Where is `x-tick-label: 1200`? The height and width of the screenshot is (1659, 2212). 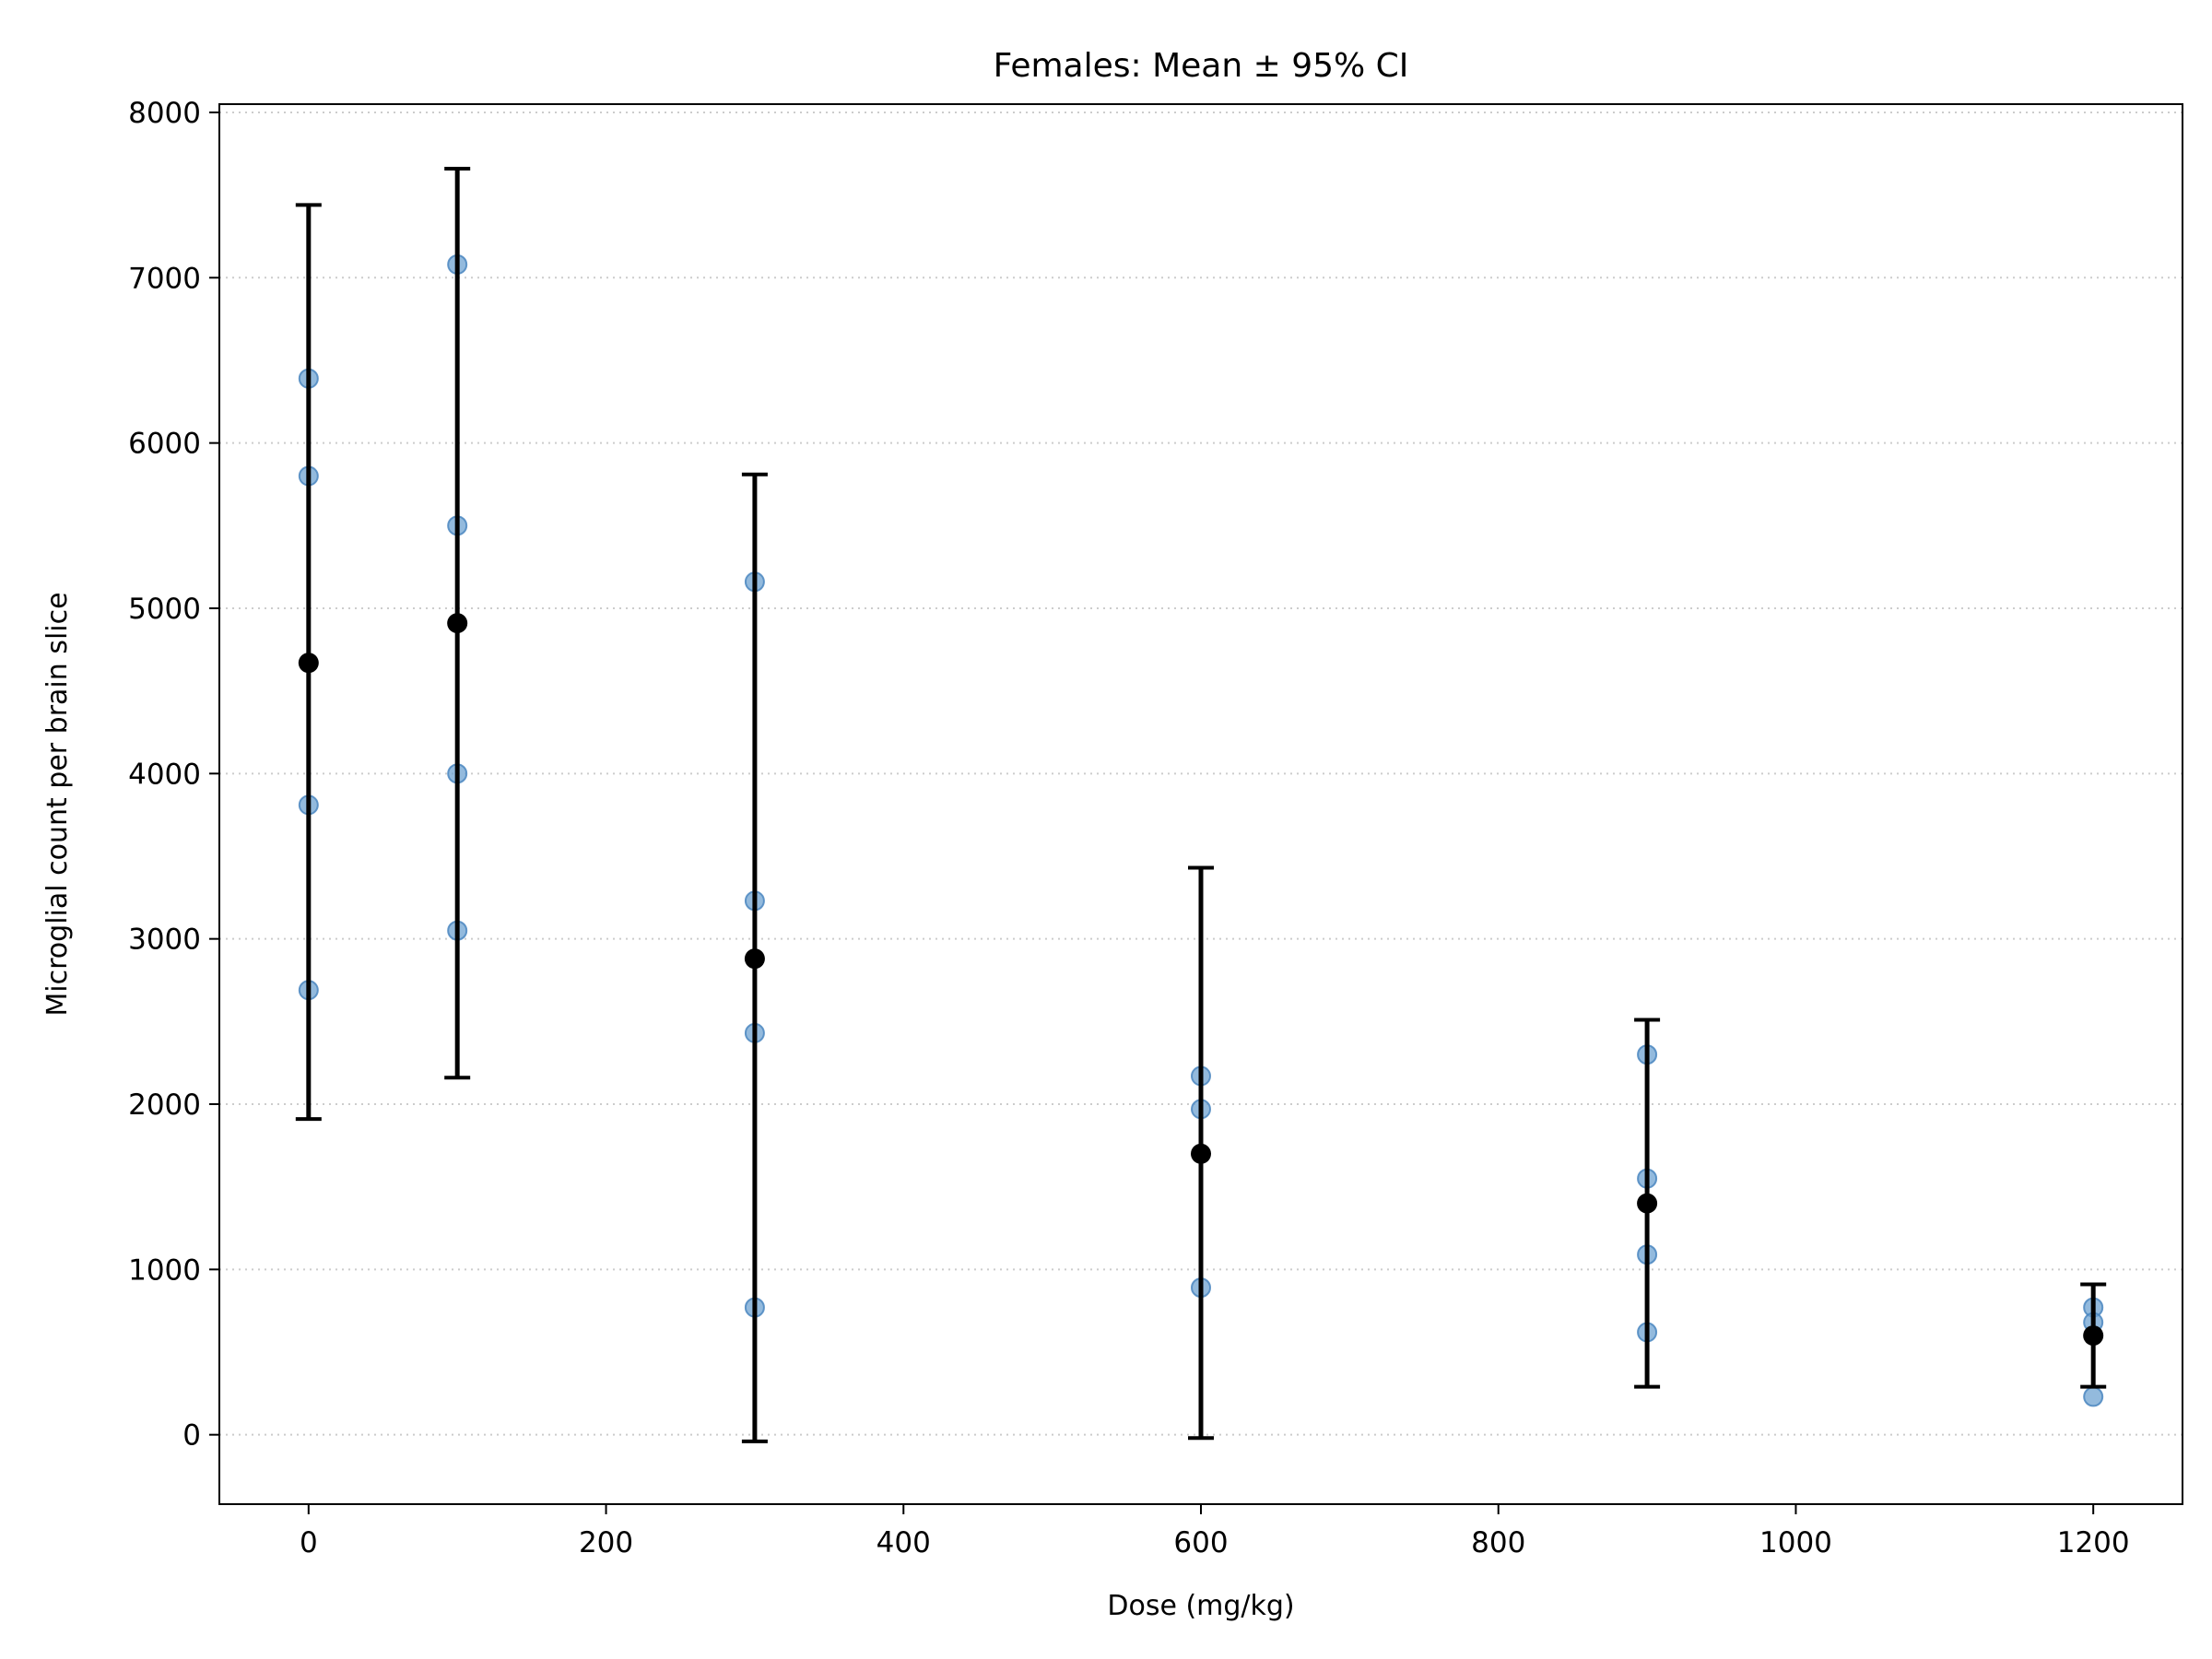
x-tick-label: 1200 is located at coordinates (2093, 1542).